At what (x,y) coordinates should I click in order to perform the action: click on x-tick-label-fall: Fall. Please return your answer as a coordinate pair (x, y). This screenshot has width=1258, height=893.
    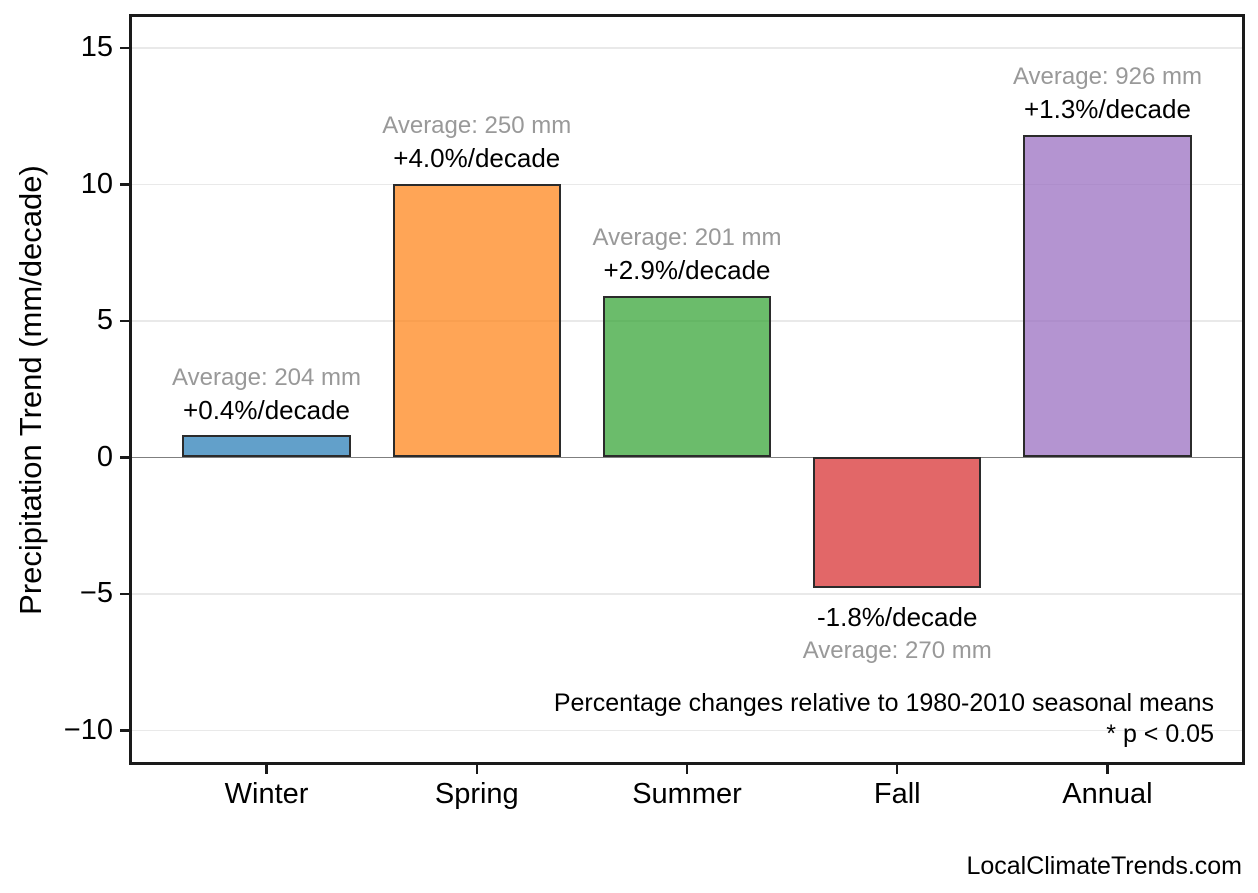
    Looking at the image, I should click on (897, 794).